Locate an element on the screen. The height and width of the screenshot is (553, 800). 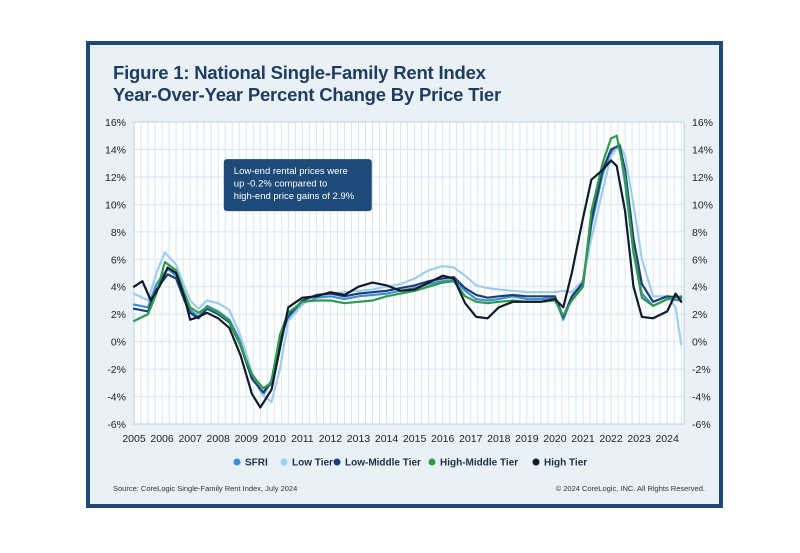
annotation-text: Low-end rental prices were is located at coordinates (291, 171).